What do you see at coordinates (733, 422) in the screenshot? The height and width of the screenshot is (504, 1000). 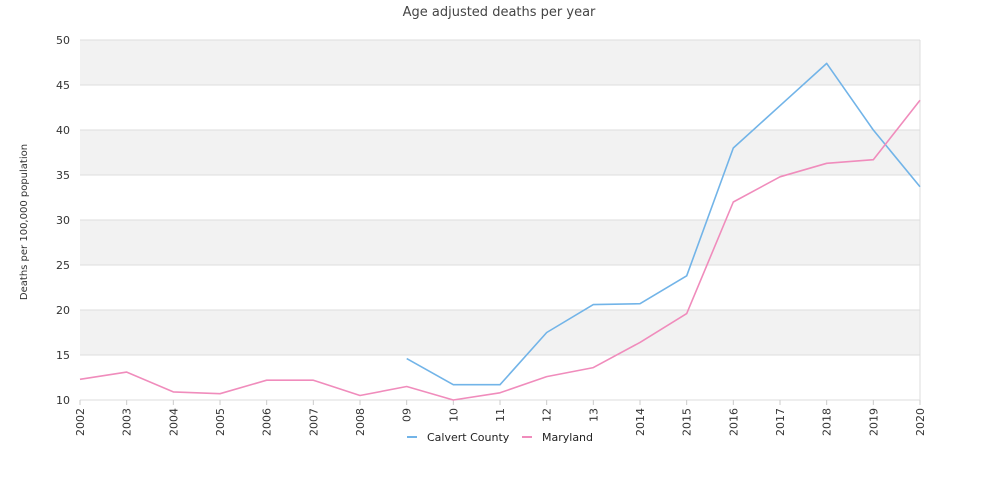 I see `x-tick-label: 2016` at bounding box center [733, 422].